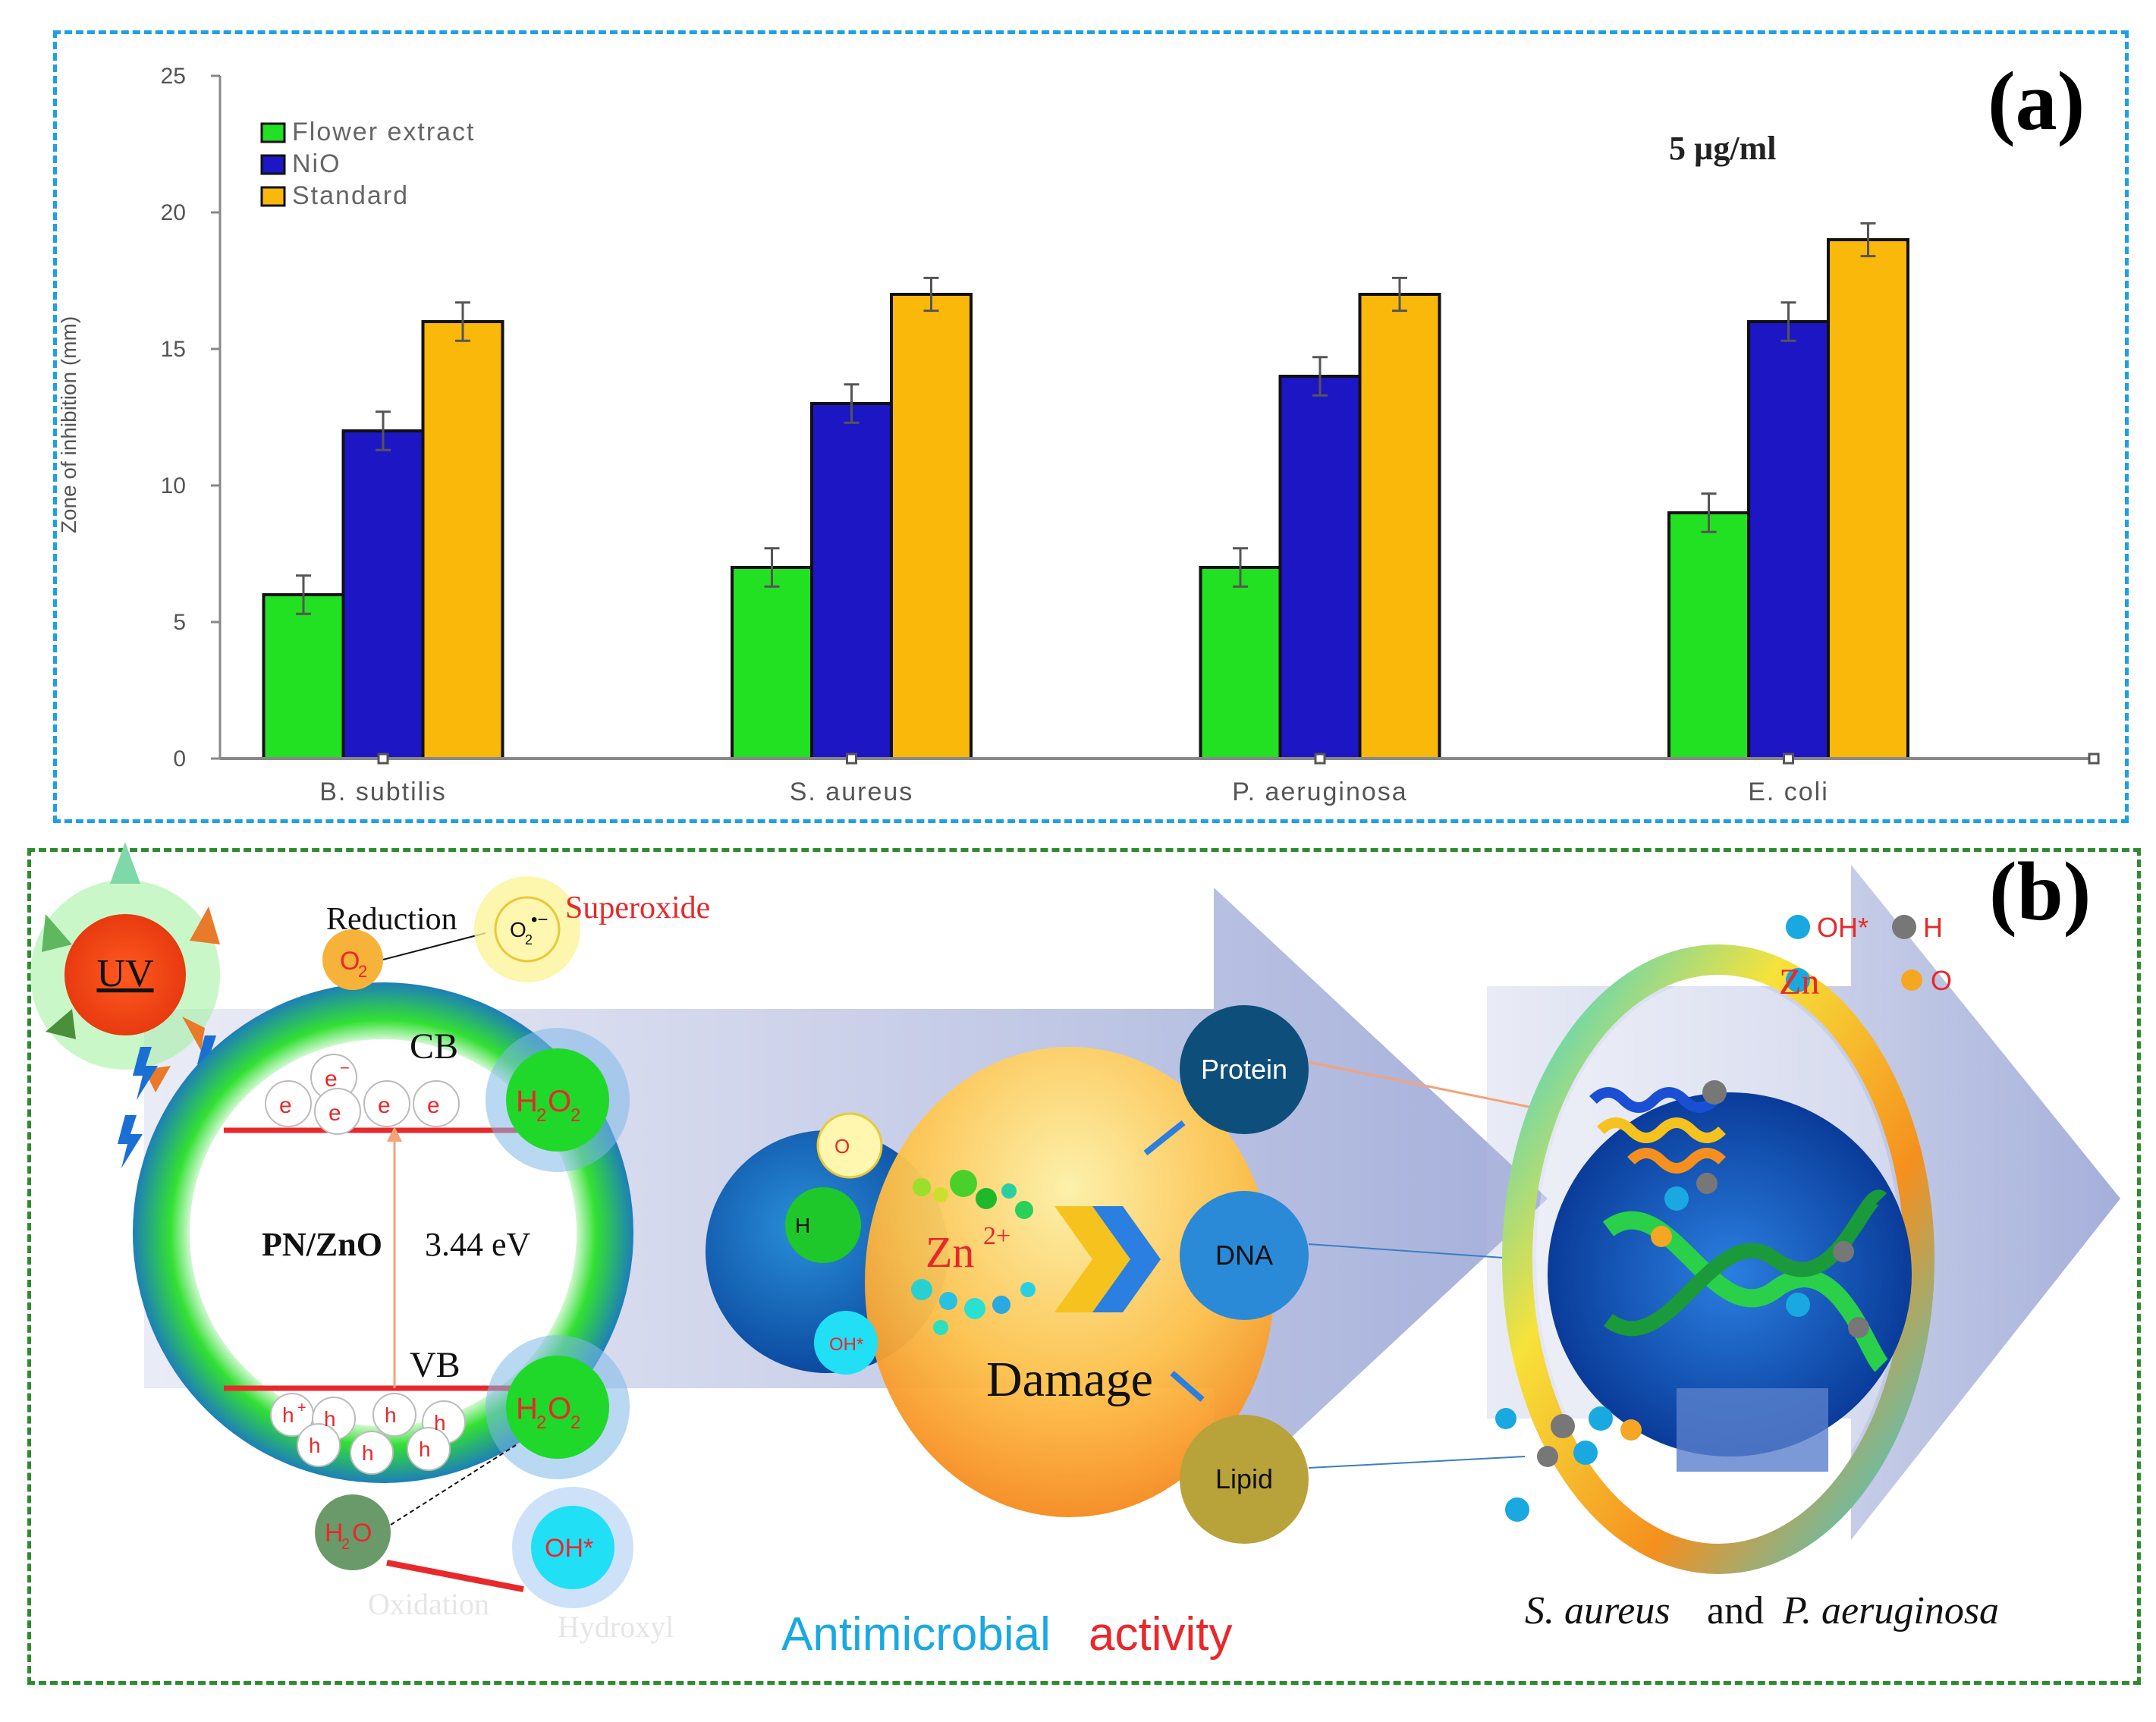 Image resolution: width=2156 pixels, height=1722 pixels. Describe the element at coordinates (1722, 148) in the screenshot. I see `concentration-label: 5 µg/ml` at that location.